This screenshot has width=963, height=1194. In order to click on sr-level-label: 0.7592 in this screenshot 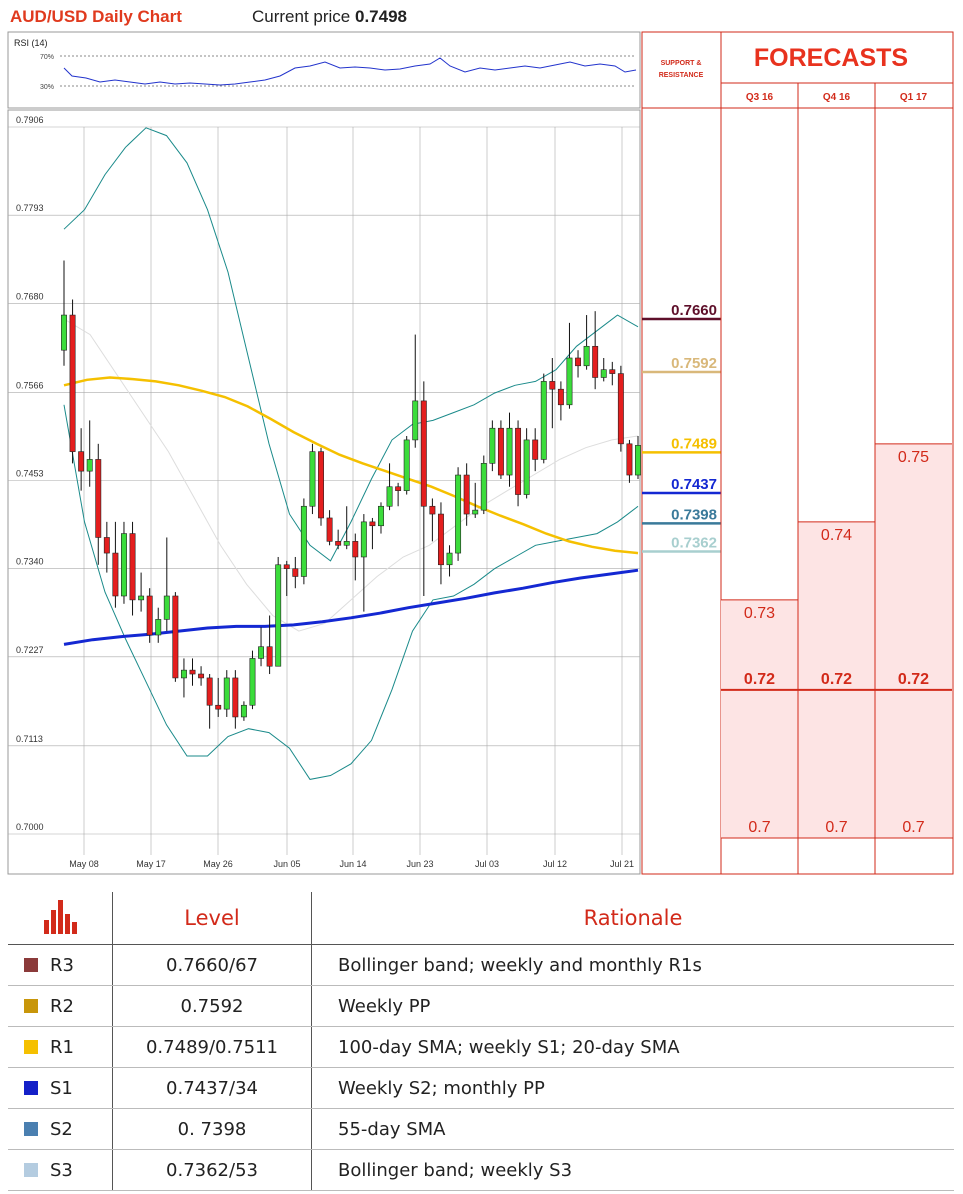, I will do `click(694, 363)`.